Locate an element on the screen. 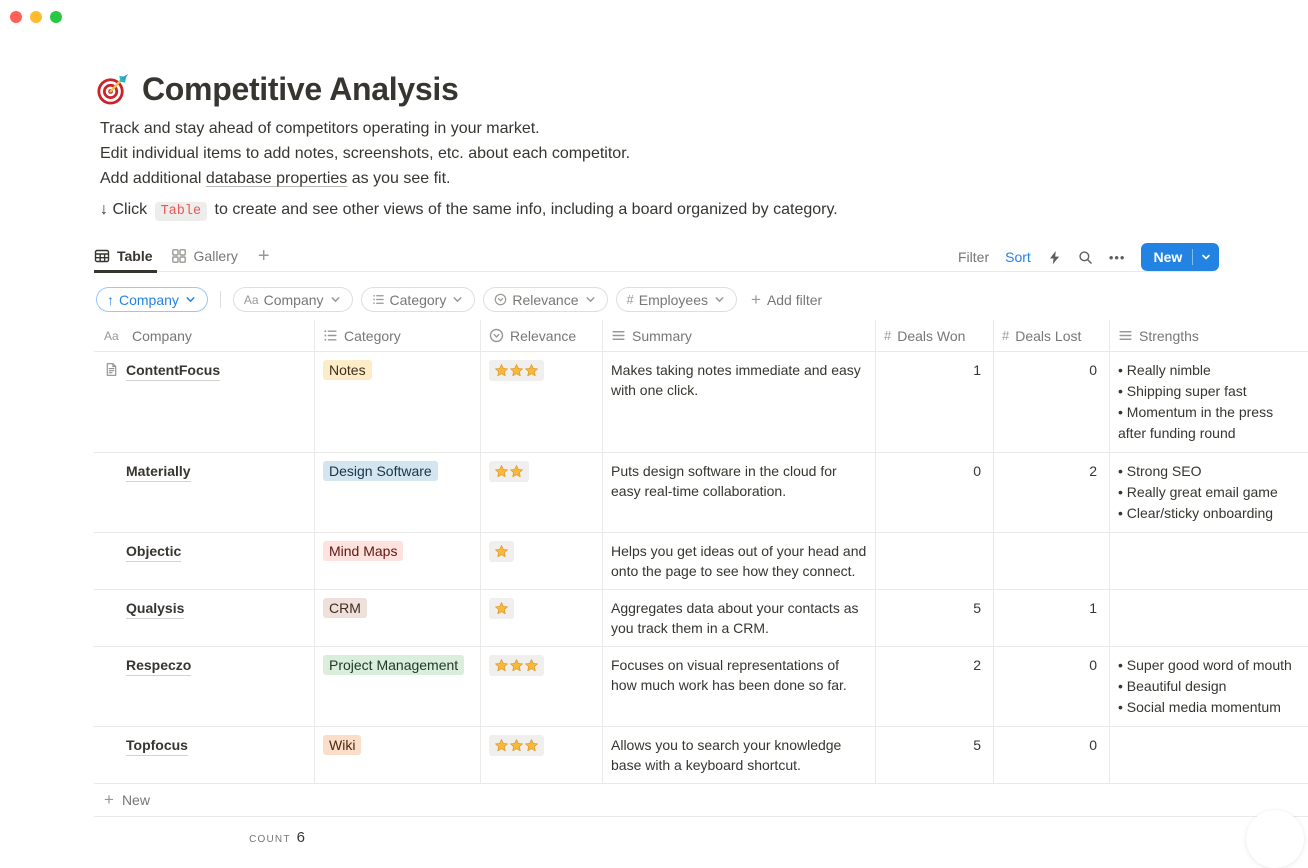 This screenshot has width=1308, height=868. column-header-company: Aa Company is located at coordinates (204, 335).